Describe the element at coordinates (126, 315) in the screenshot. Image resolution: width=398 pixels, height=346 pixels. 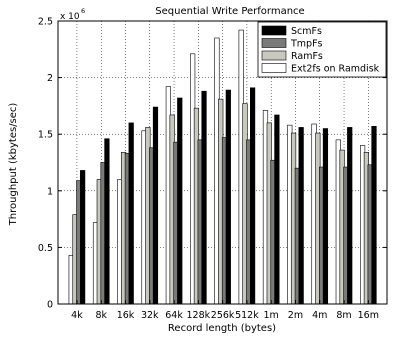
I see `x-tick-label: 16k` at that location.